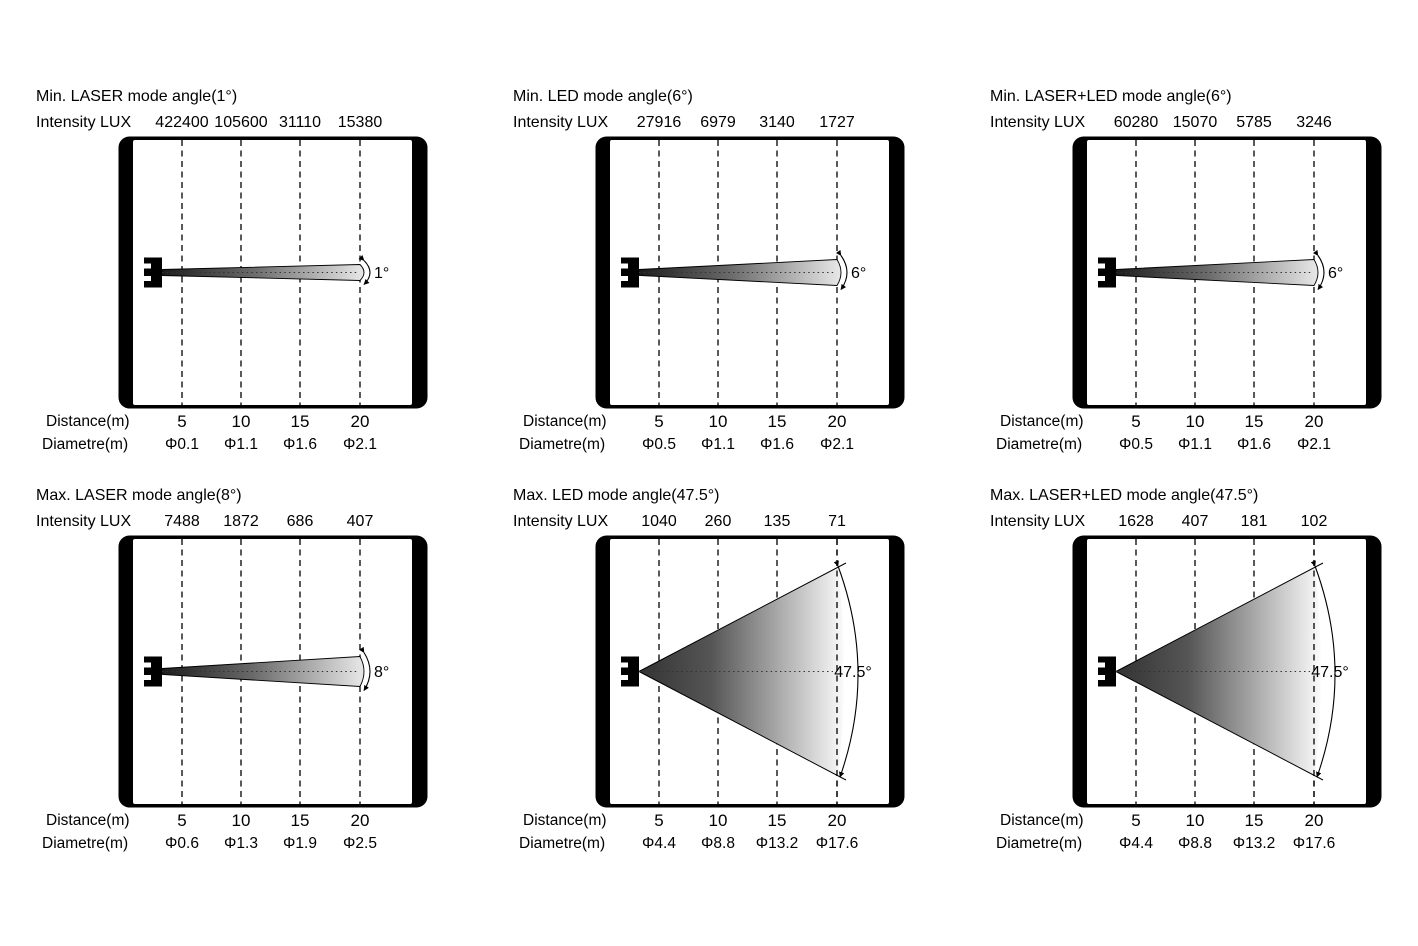  What do you see at coordinates (718, 444) in the screenshot?
I see `diameter-value: Φ1.1` at bounding box center [718, 444].